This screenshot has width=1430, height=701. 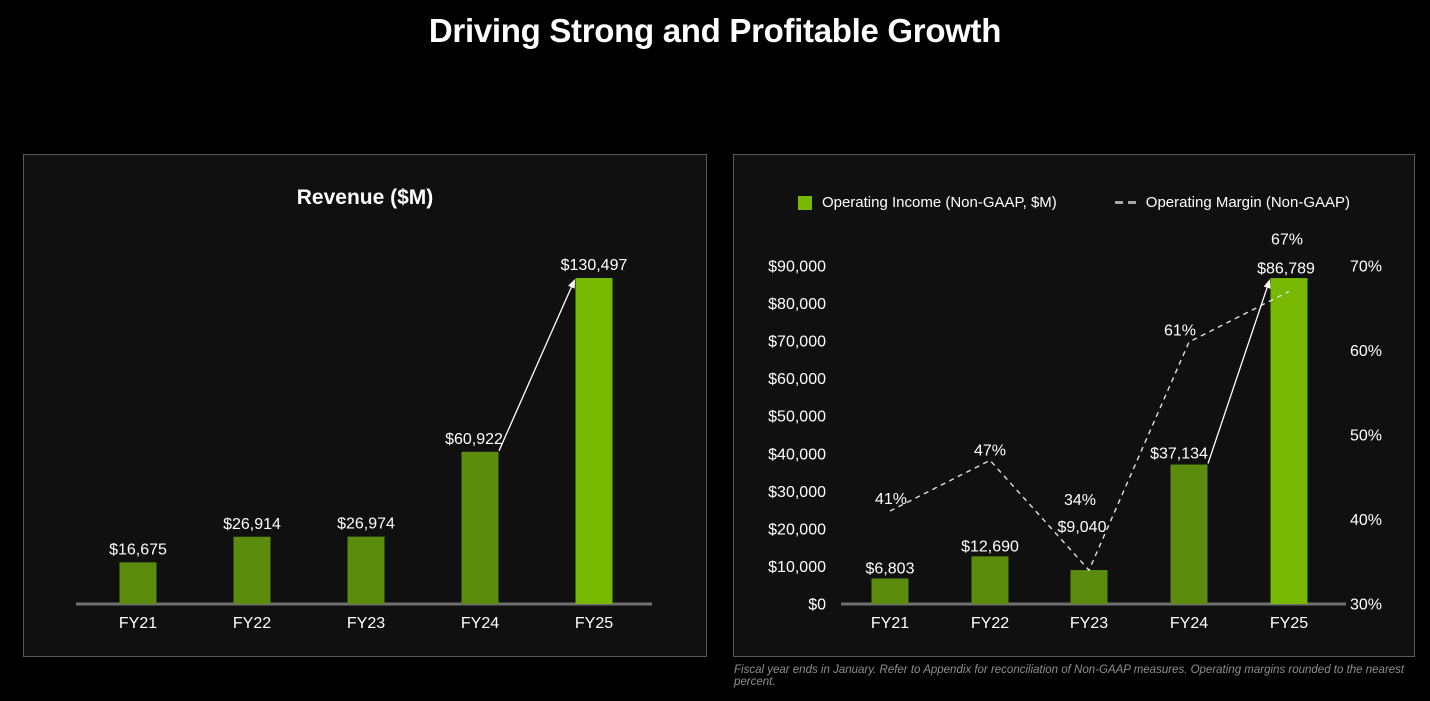 What do you see at coordinates (1366, 436) in the screenshot?
I see `y-axis-label-percent: 50%` at bounding box center [1366, 436].